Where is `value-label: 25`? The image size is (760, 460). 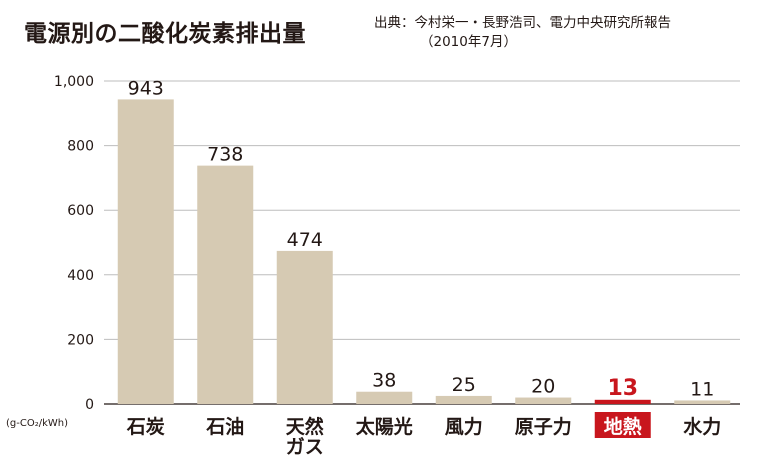 value-label: 25 is located at coordinates (464, 385).